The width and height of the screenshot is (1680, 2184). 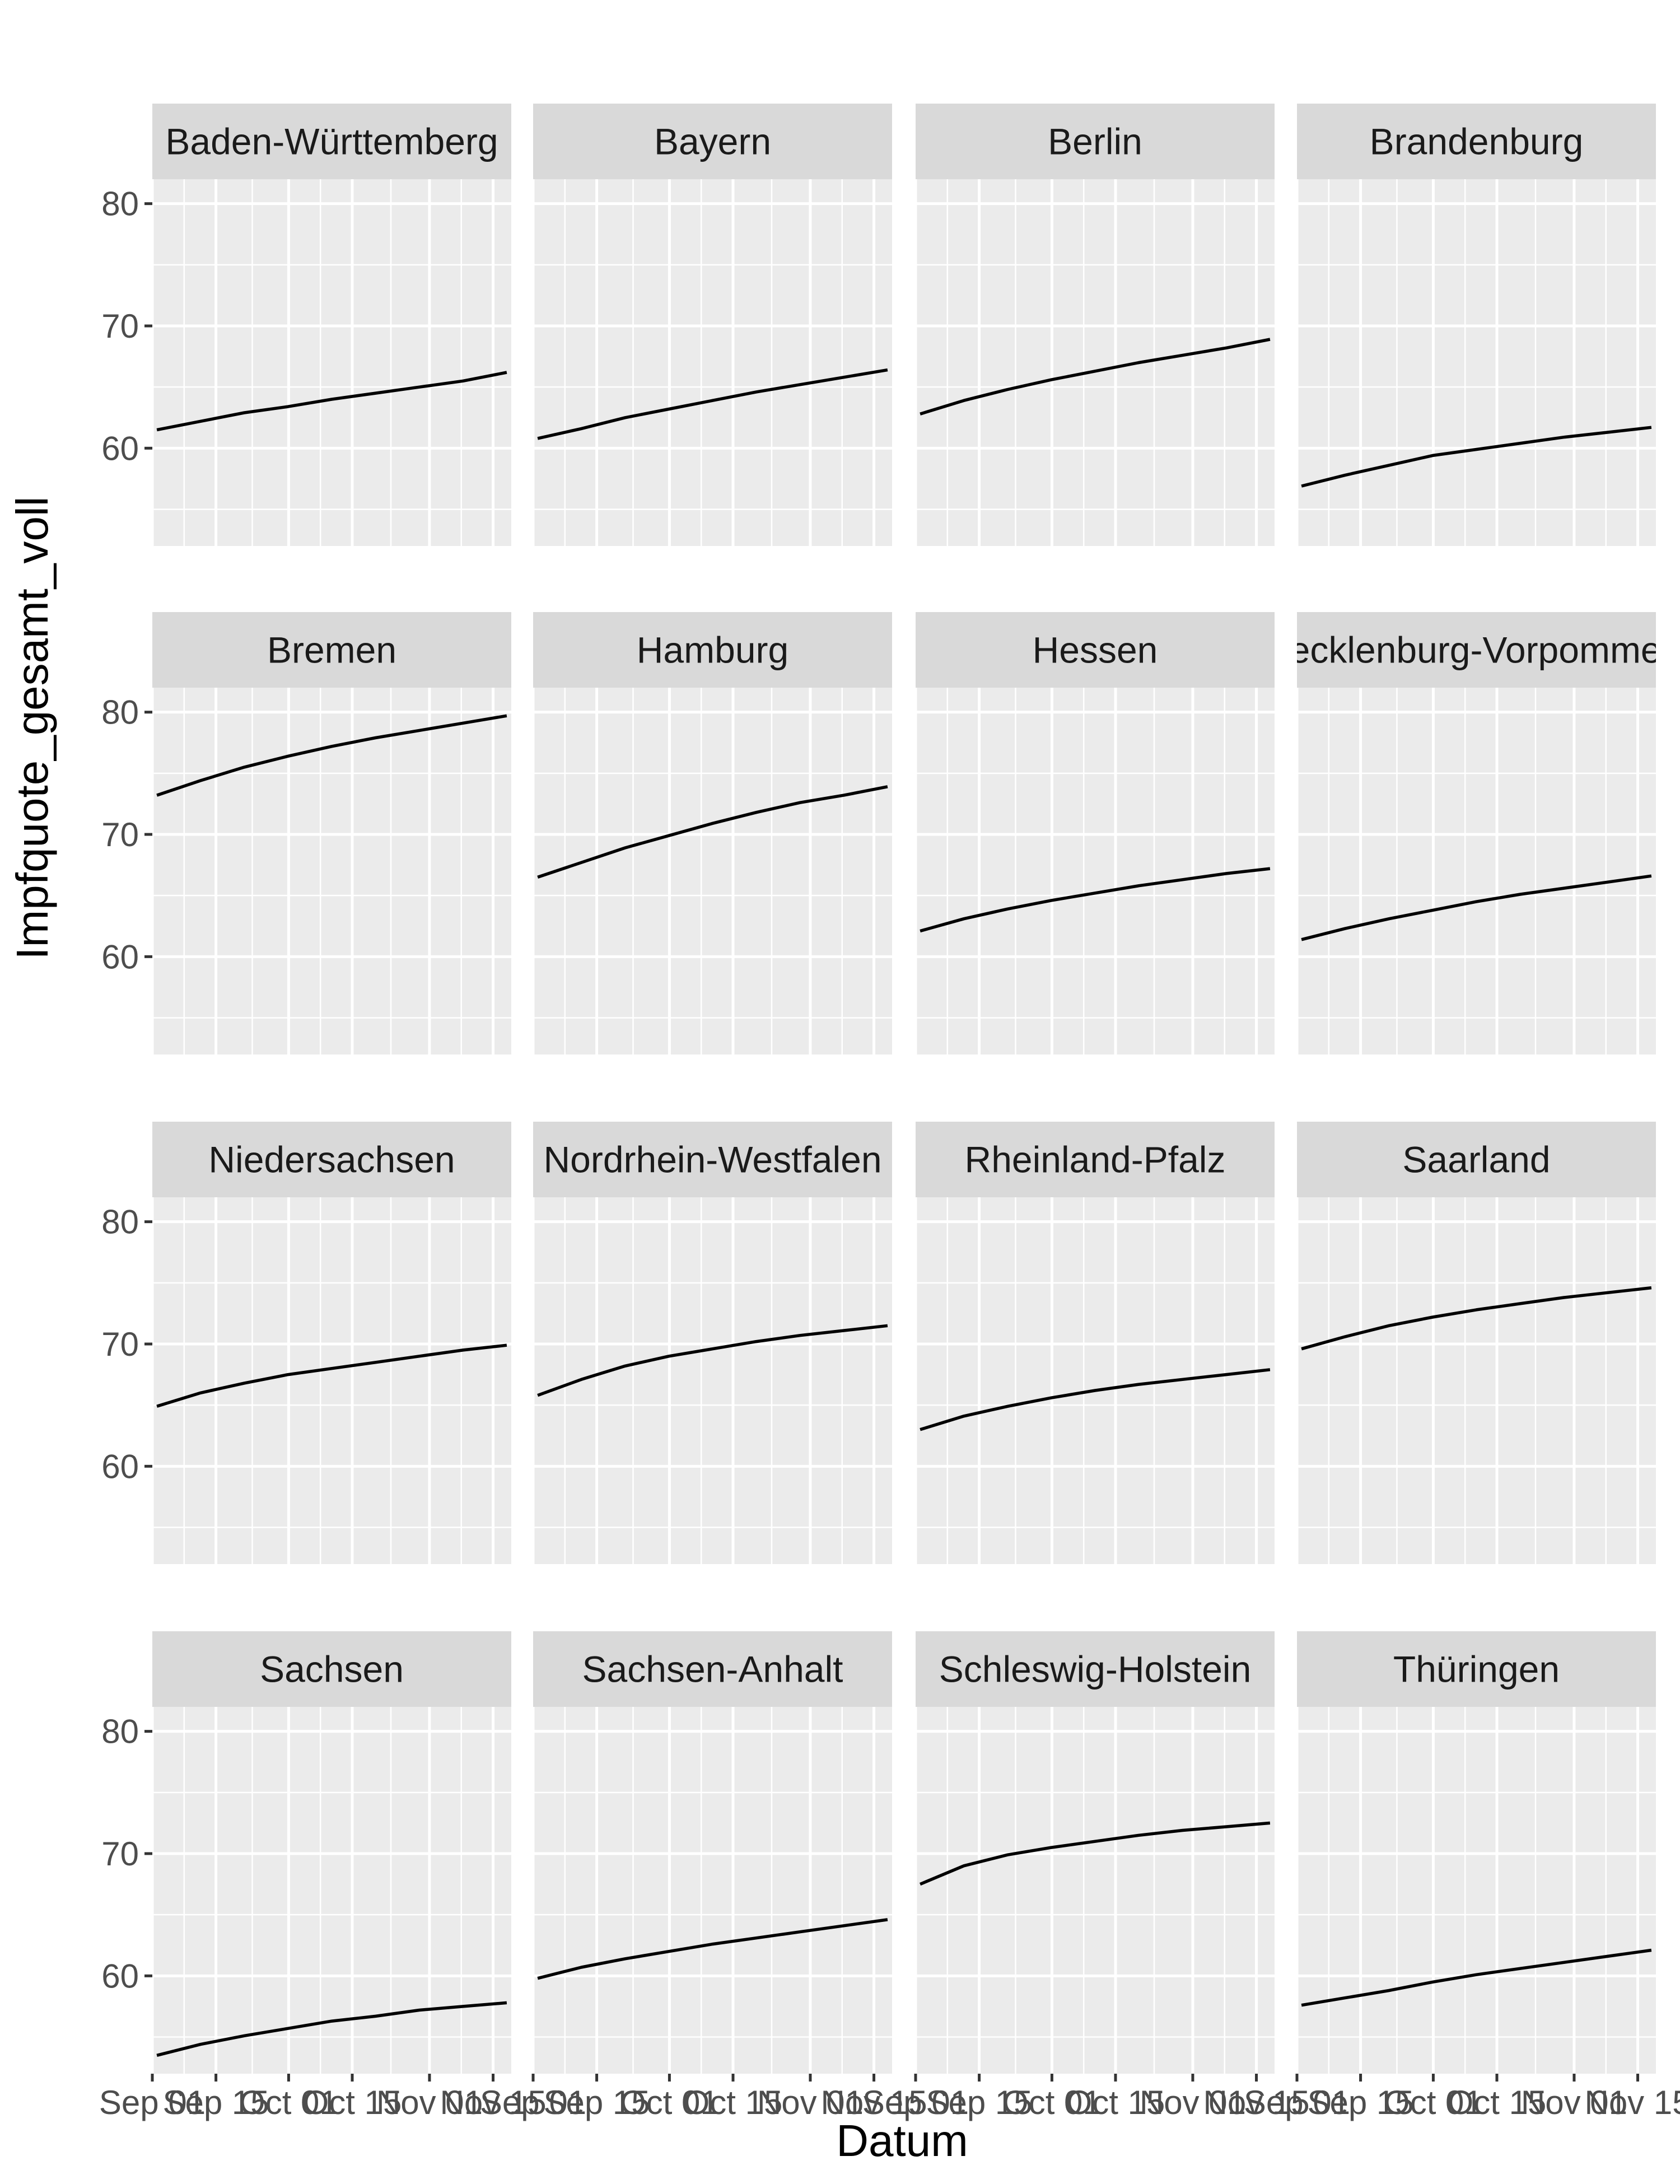 I want to click on y-axes: 60 70 80 60 70 80 60 70 80 60 70 80, so click(x=127, y=1090).